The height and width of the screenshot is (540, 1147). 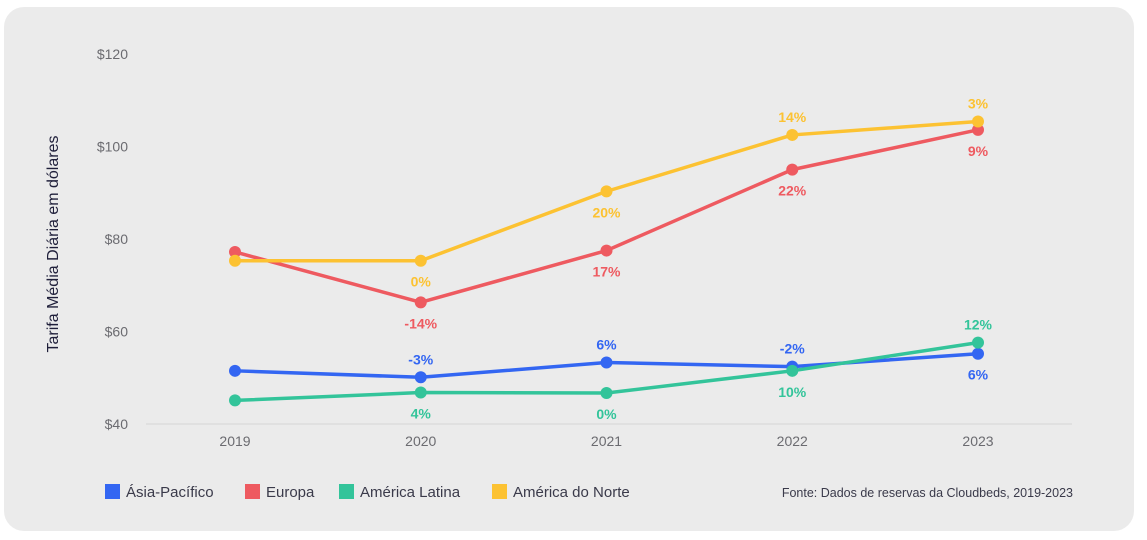 I want to click on data-label: -3%, so click(x=420, y=359).